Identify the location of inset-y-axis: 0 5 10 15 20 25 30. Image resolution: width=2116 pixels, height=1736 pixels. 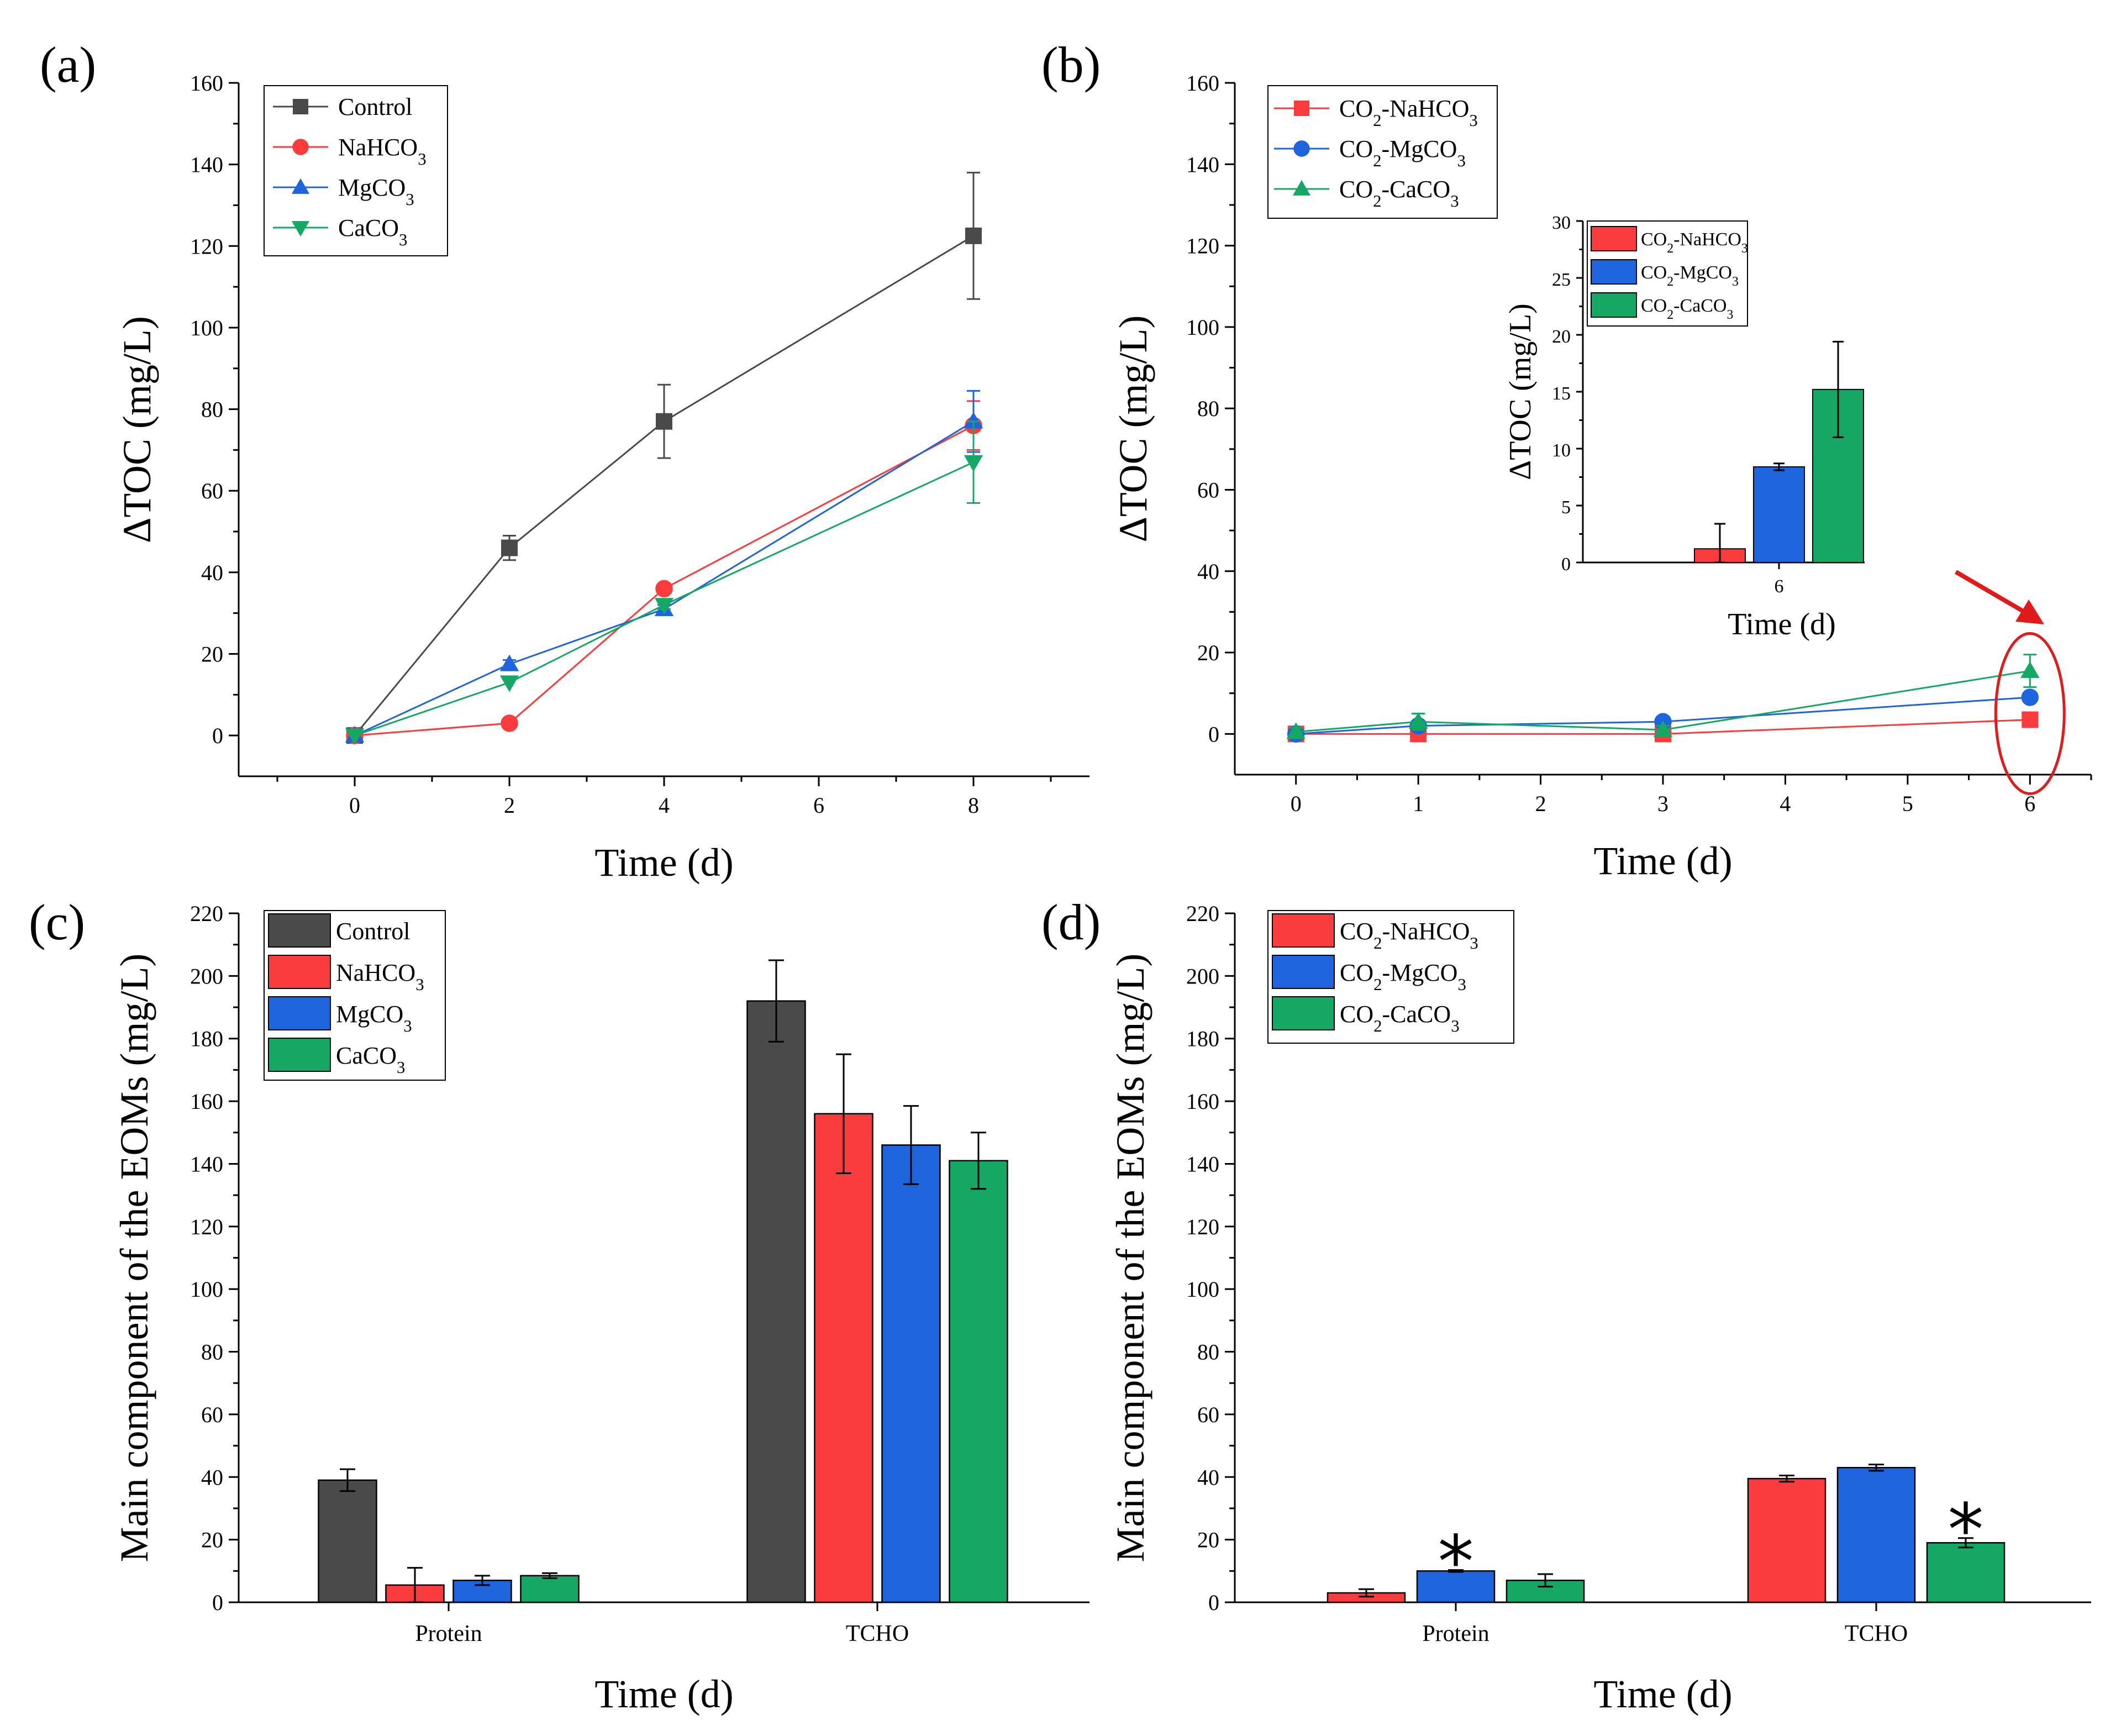
(1568, 394).